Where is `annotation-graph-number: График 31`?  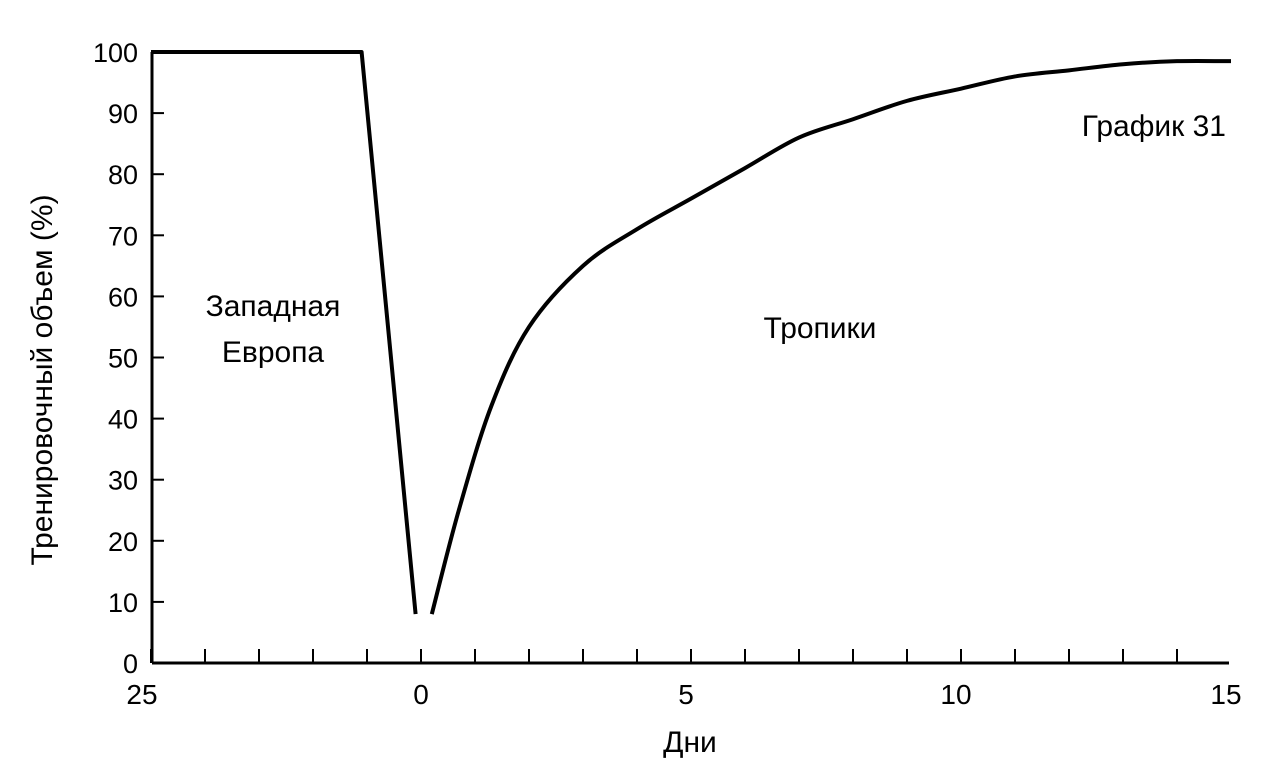 annotation-graph-number: График 31 is located at coordinates (1154, 126).